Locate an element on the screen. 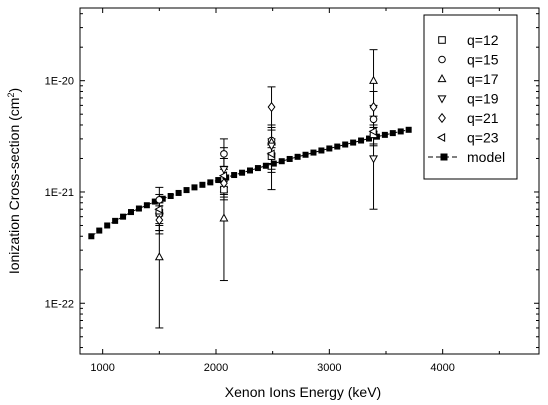 The width and height of the screenshot is (548, 405). legend-swatch-model is located at coordinates (444, 157).